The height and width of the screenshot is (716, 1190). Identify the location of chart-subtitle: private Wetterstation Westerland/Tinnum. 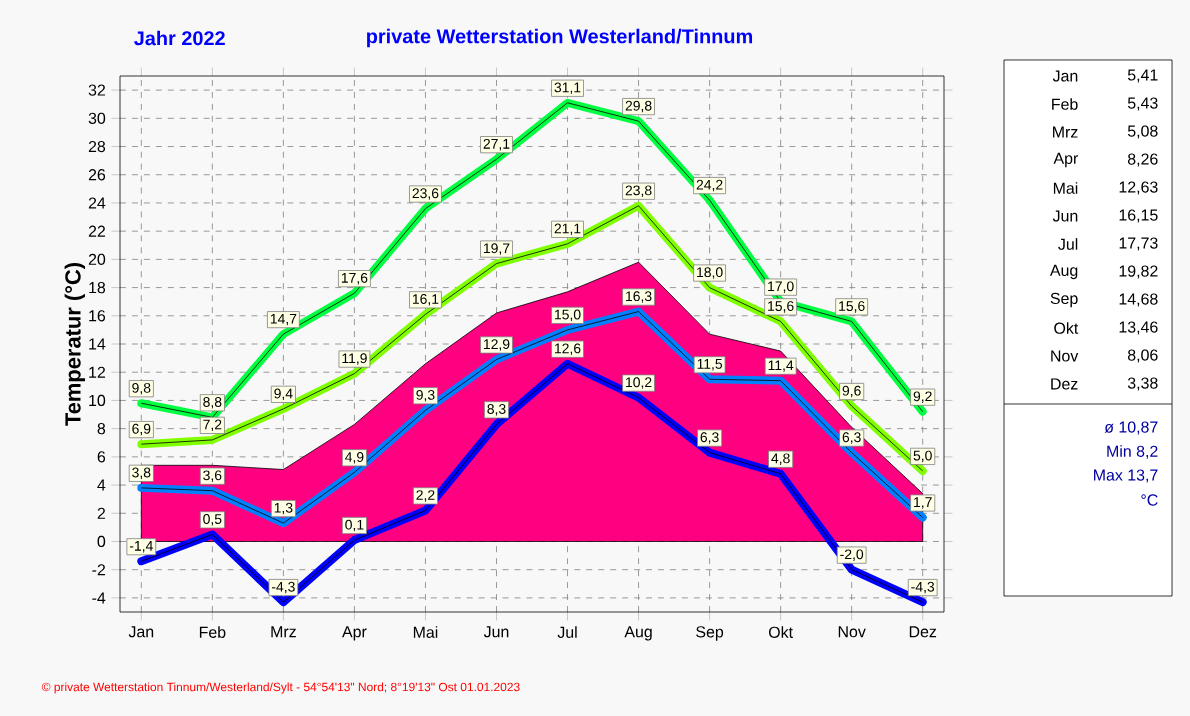
(560, 38).